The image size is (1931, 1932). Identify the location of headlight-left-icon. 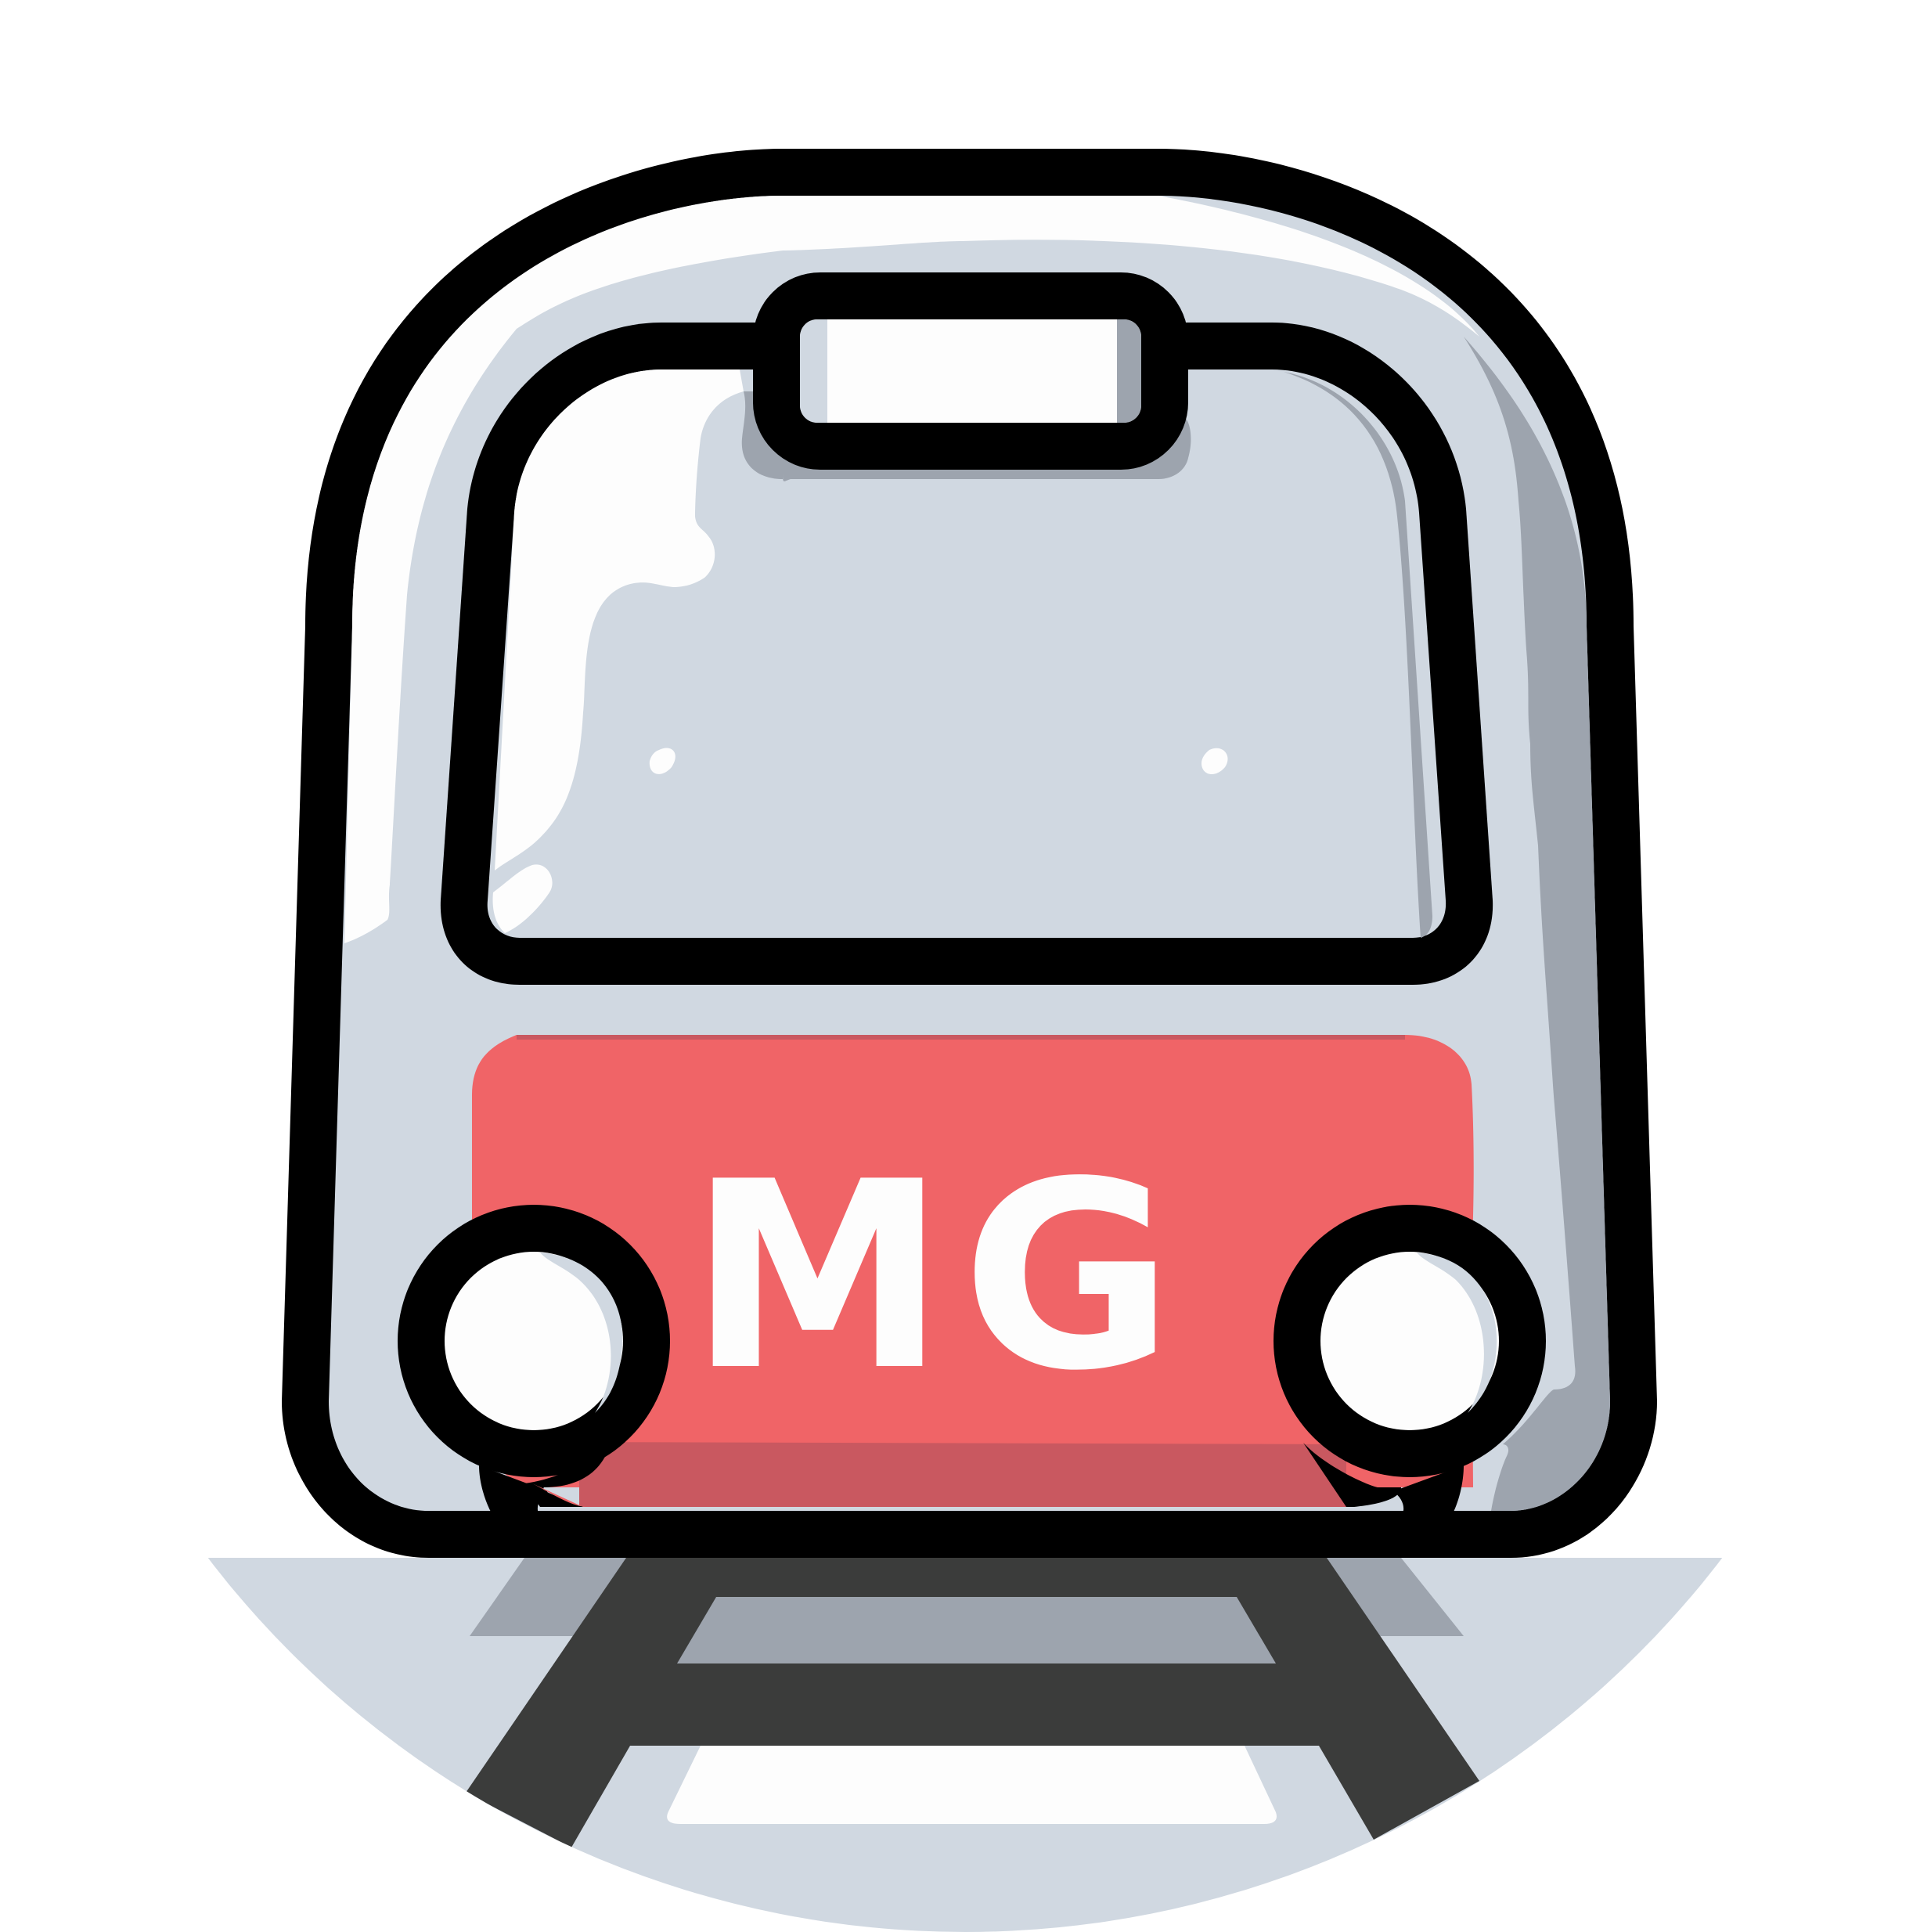
(534, 1367).